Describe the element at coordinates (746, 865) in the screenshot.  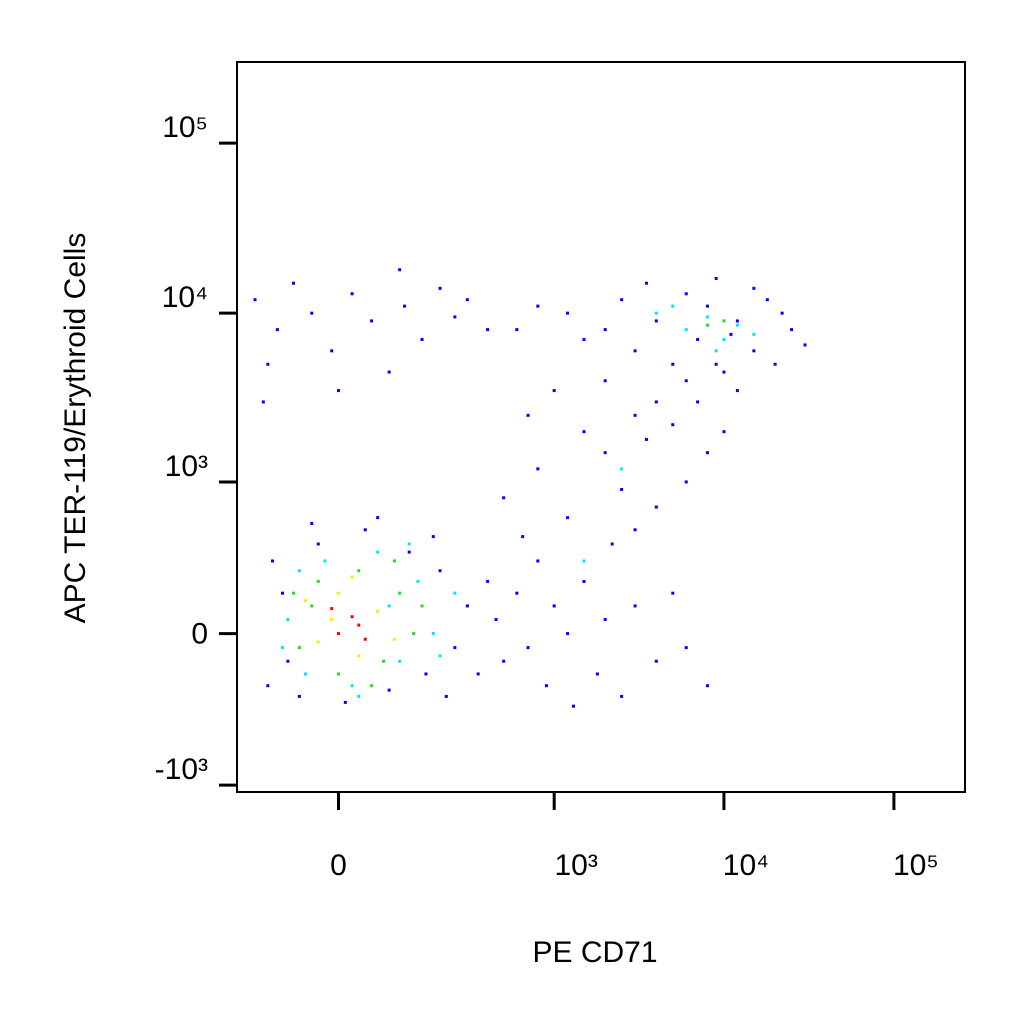
I see `x-tick-label: 10⁴` at that location.